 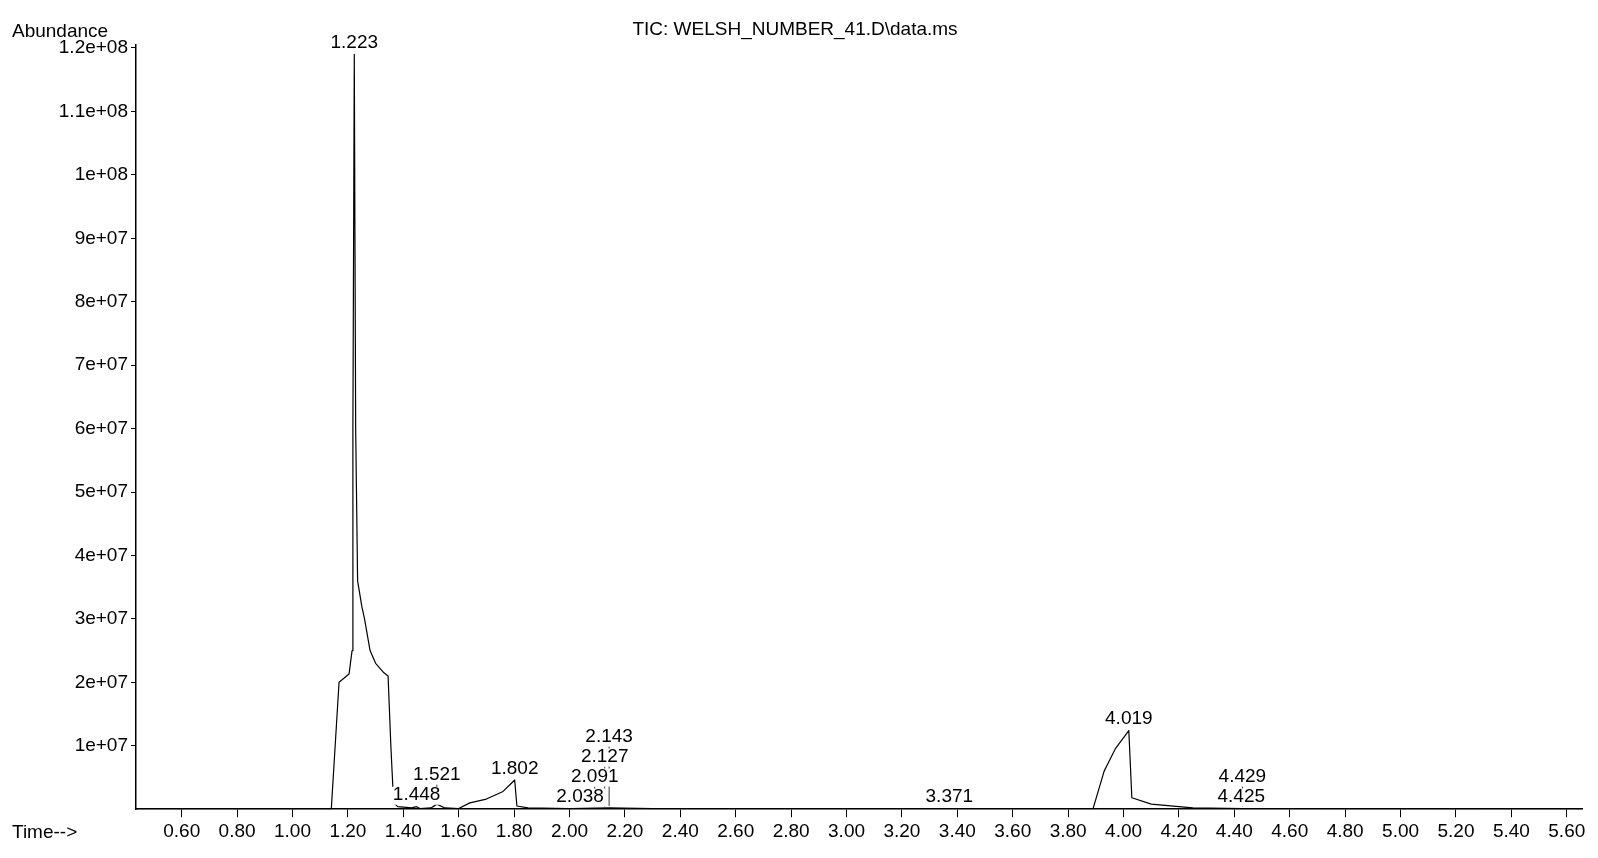 What do you see at coordinates (514, 767) in the screenshot?
I see `annotation: 1.802` at bounding box center [514, 767].